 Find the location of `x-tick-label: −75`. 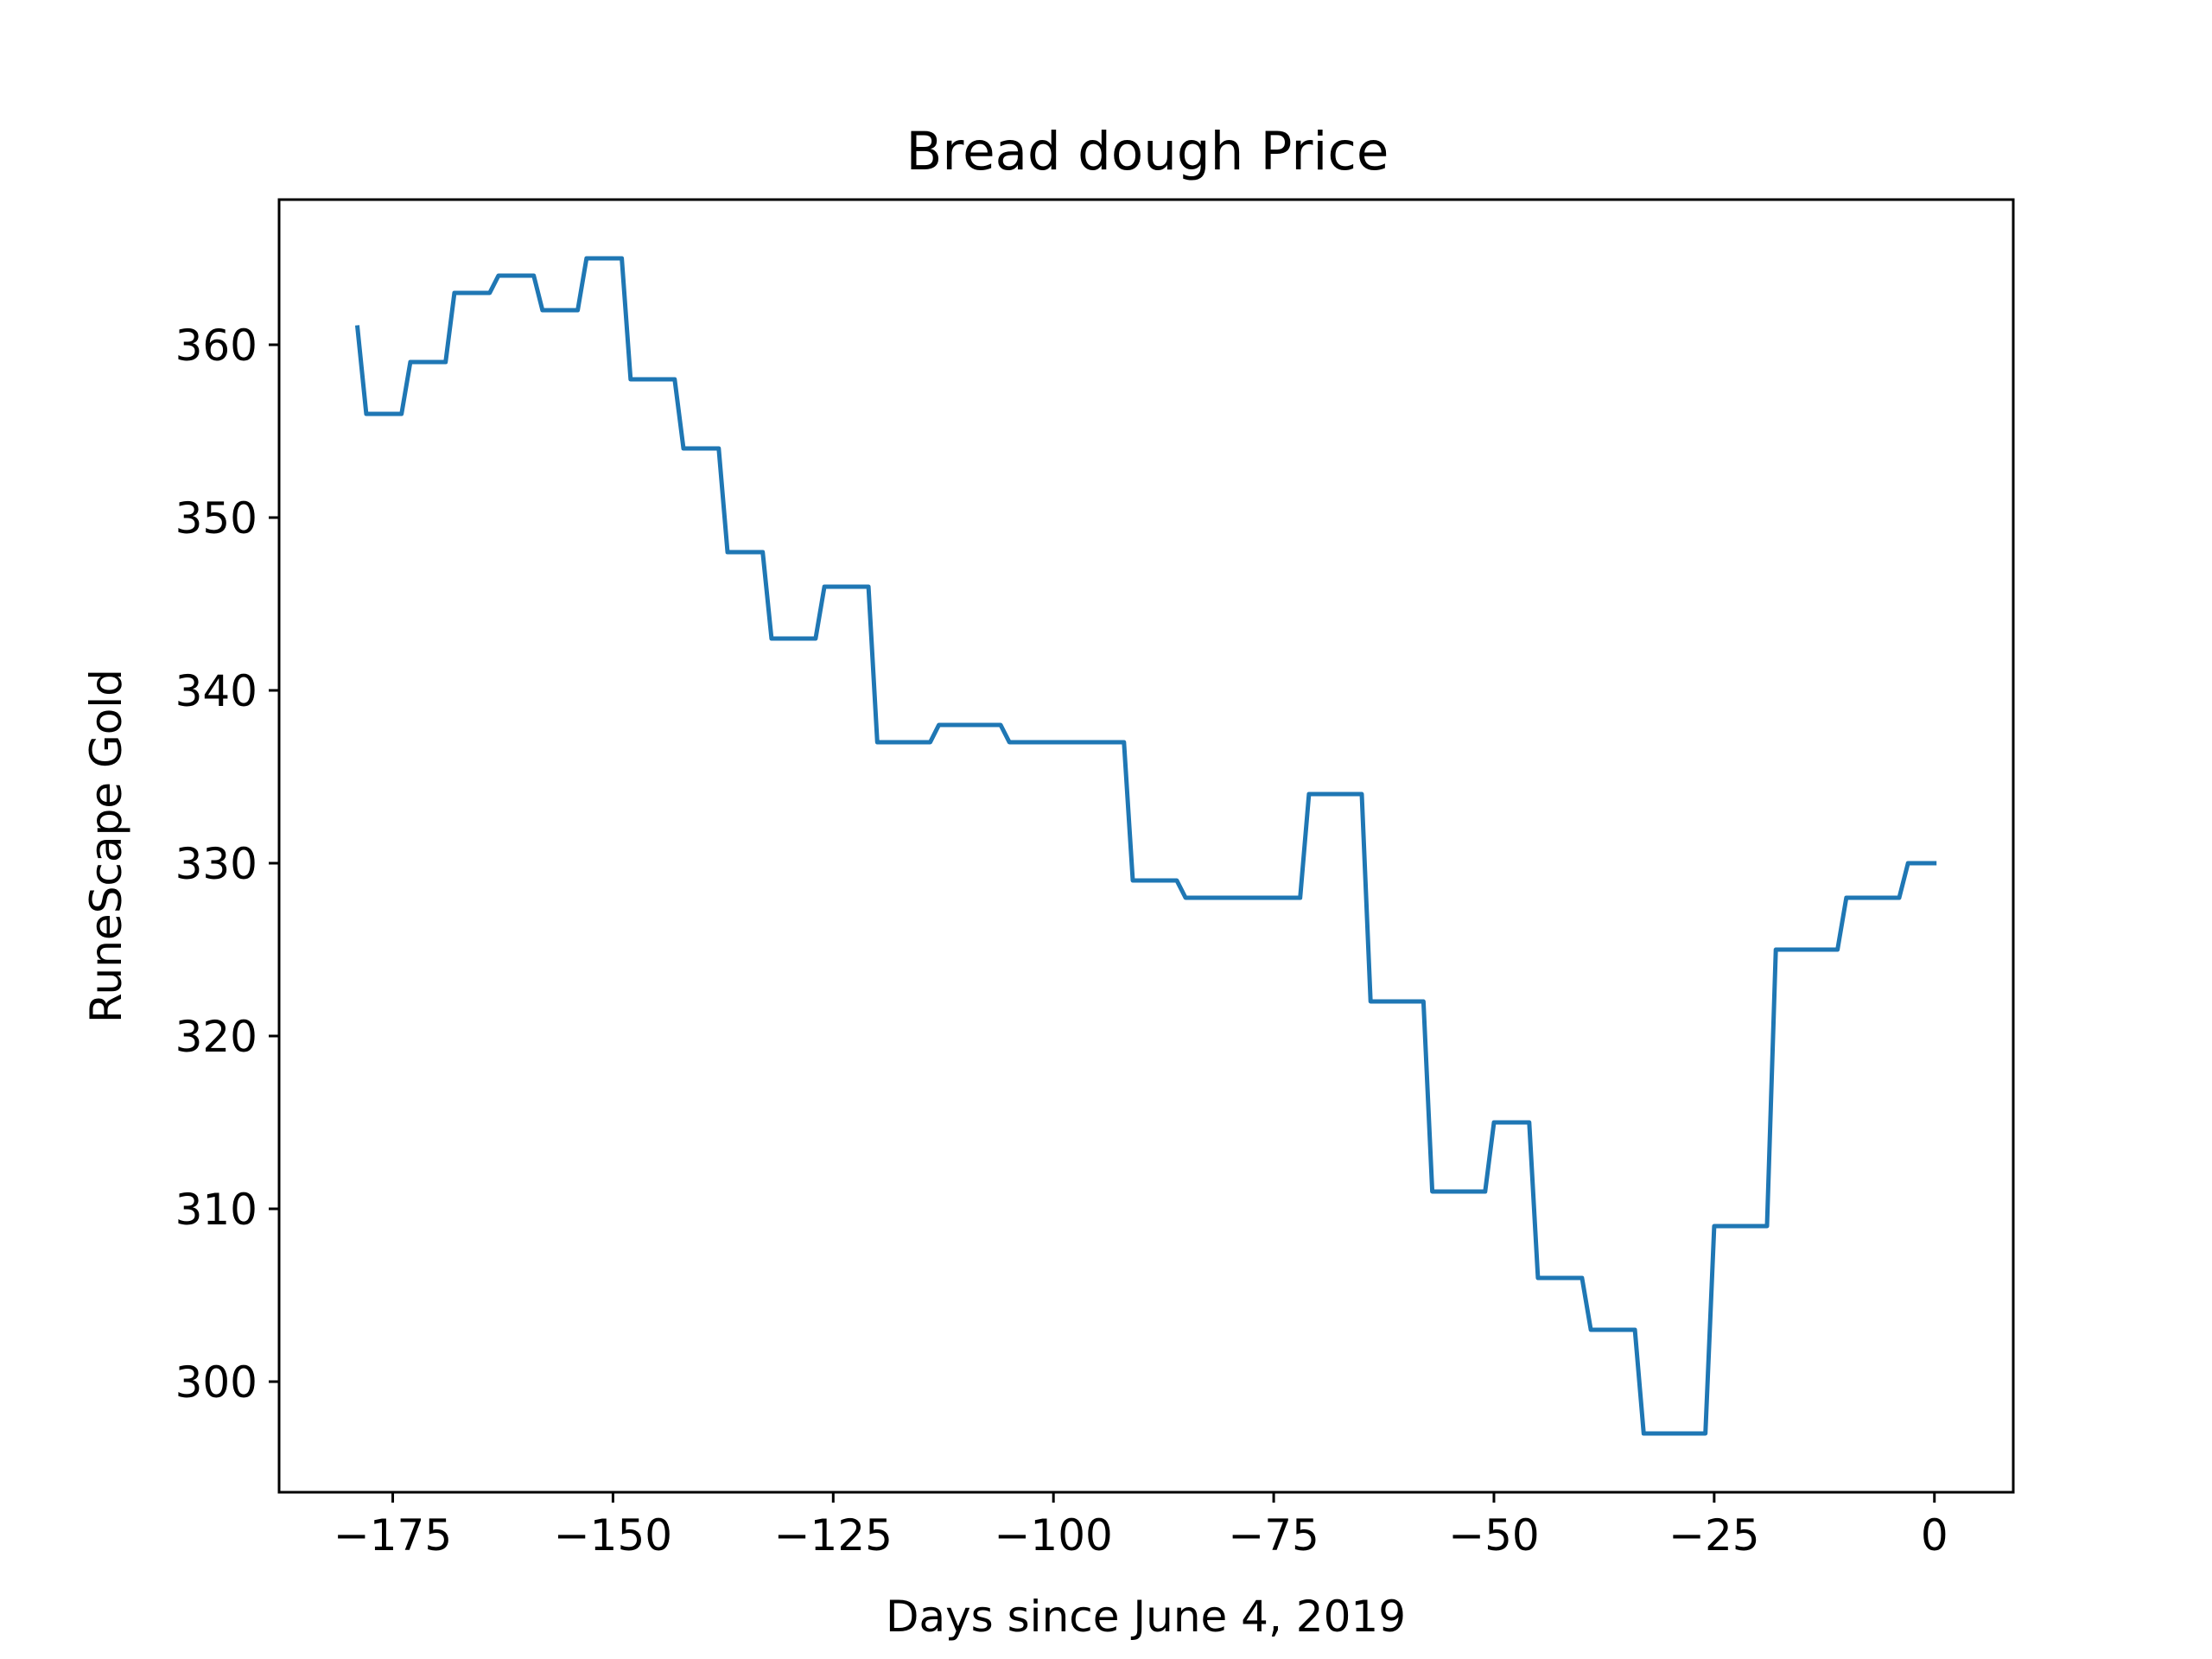

x-tick-label: −75 is located at coordinates (1273, 1535).